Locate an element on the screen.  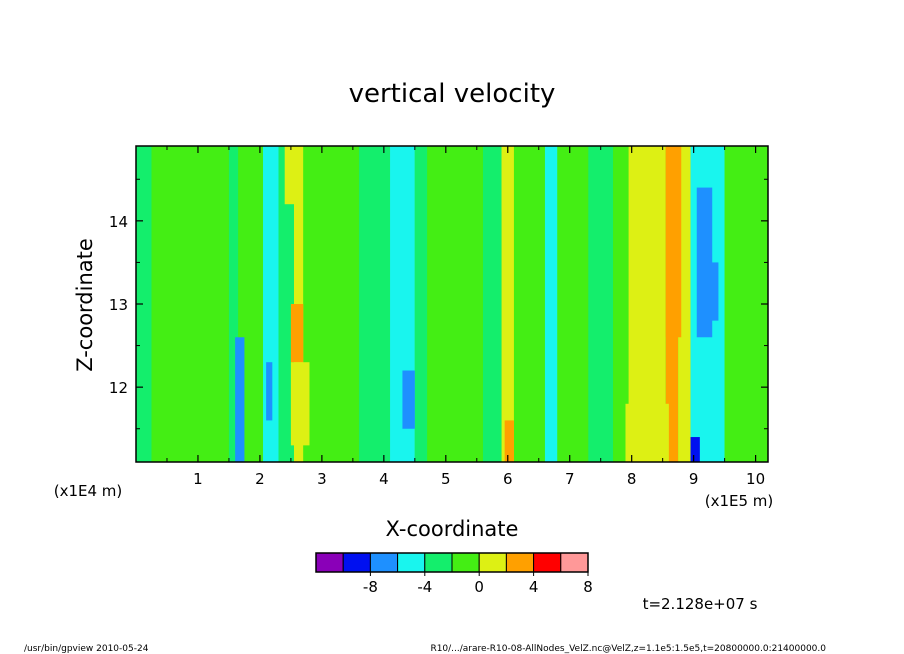
colorbar-tick-label: 4 is located at coordinates (534, 587).